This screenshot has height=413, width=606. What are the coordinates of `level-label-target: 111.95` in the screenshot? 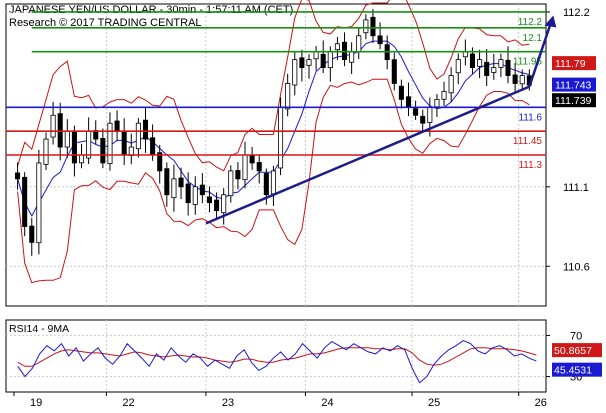 It's located at (528, 62).